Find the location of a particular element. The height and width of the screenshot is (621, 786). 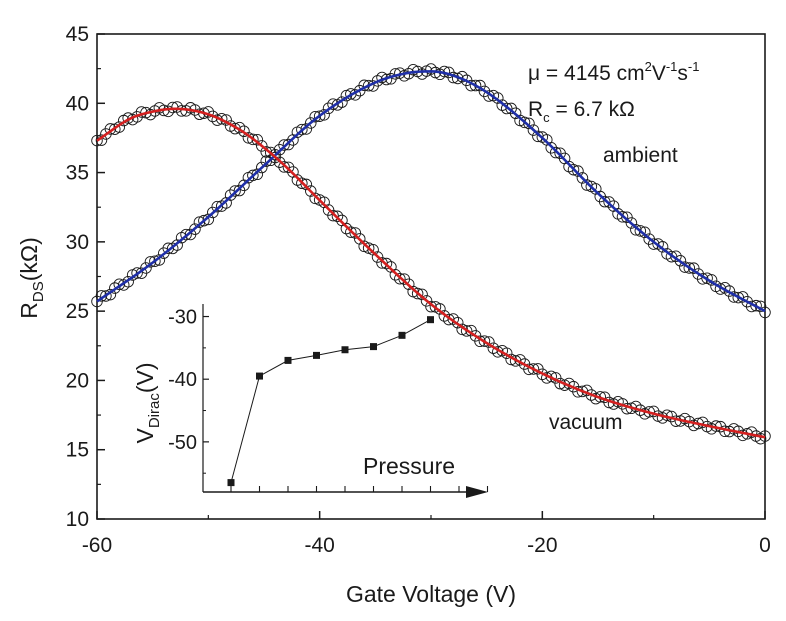

inset-chart: -50 -40 -30 is located at coordinates (328, 401).